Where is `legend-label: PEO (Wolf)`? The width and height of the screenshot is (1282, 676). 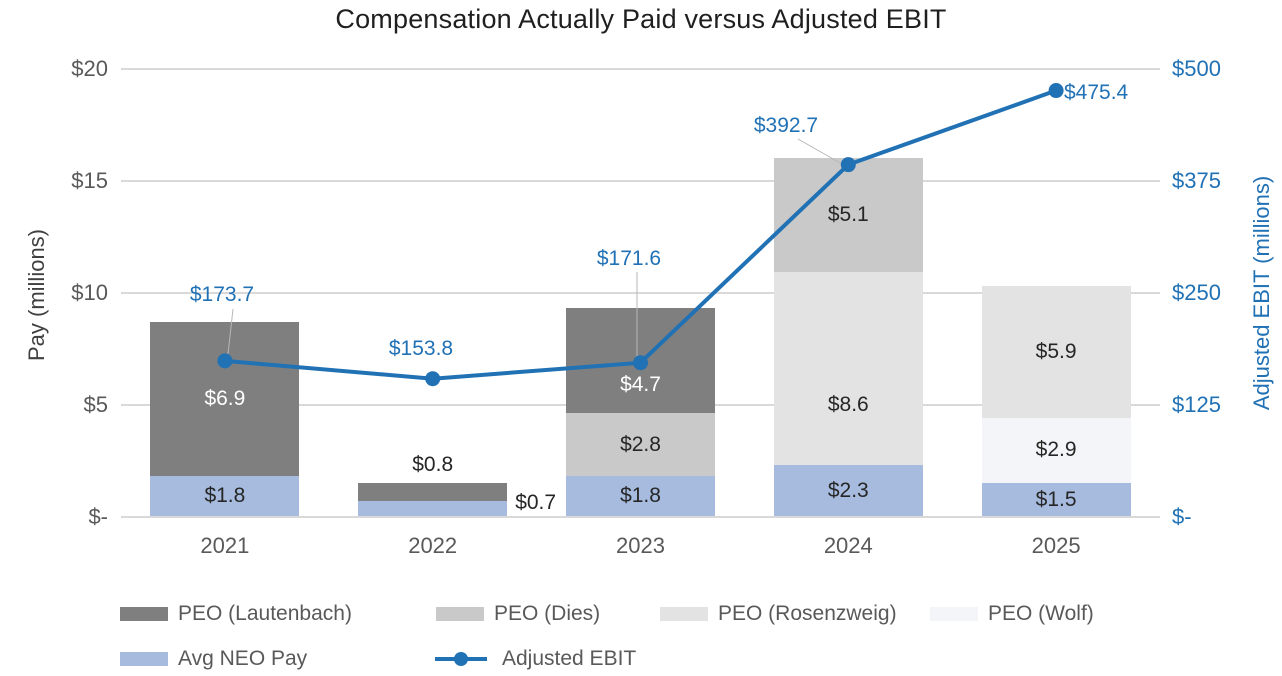
legend-label: PEO (Wolf) is located at coordinates (1041, 613).